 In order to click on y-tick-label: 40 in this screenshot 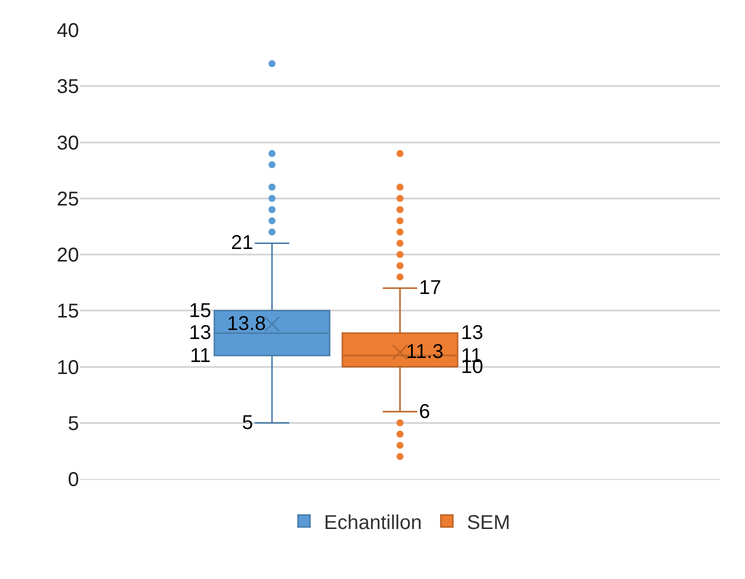, I will do `click(67, 31)`.